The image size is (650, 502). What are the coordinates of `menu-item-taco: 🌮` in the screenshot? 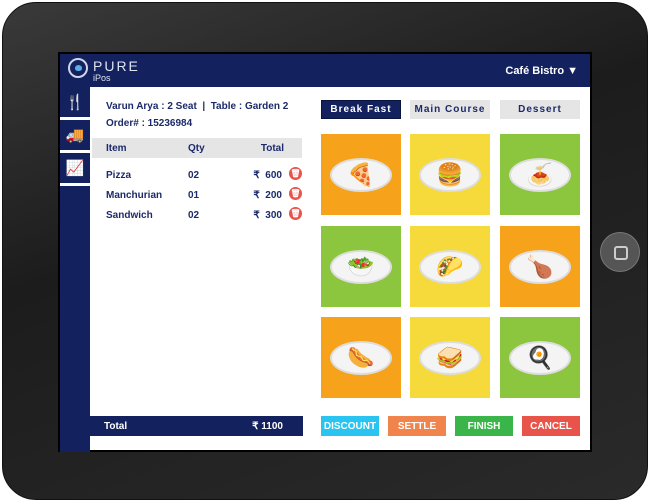 It's located at (450, 266).